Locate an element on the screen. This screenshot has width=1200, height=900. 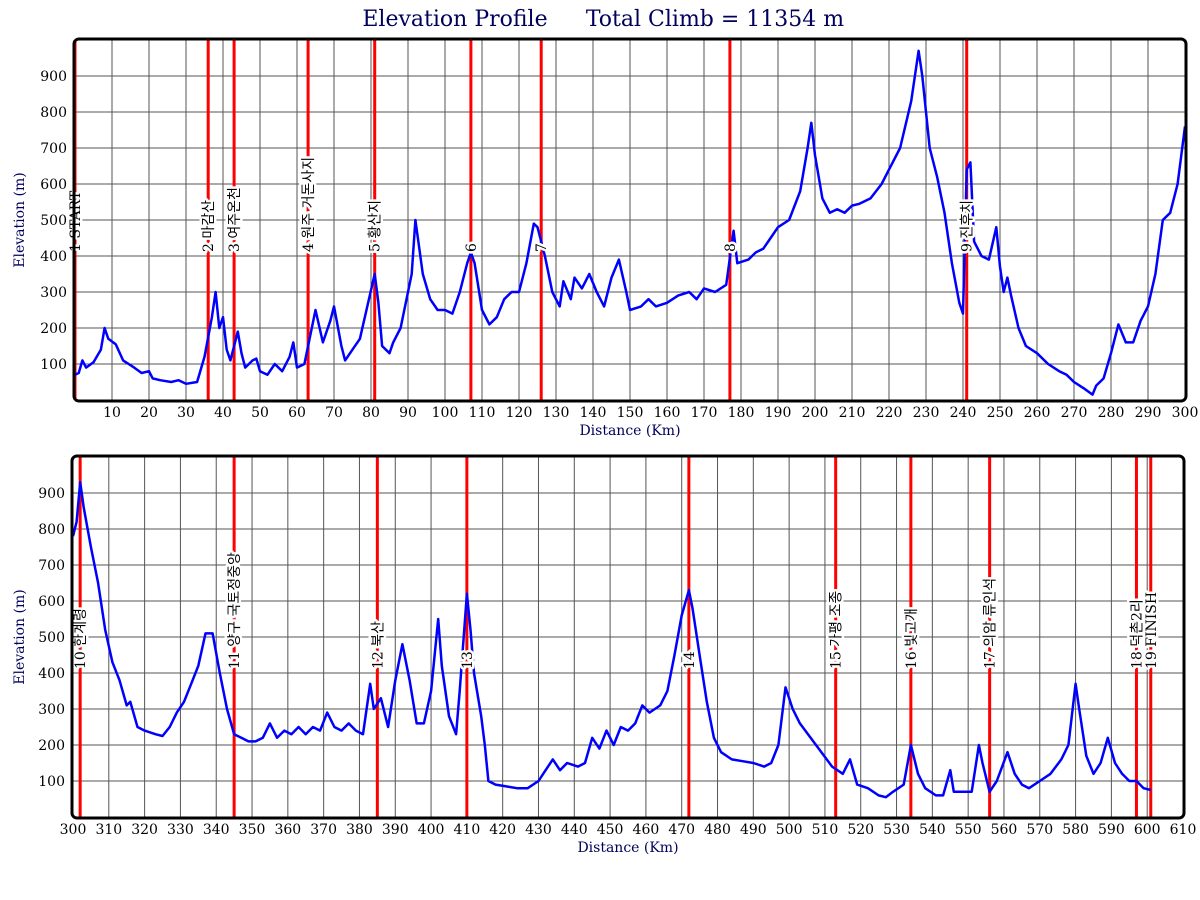
x-tick-label: 460 is located at coordinates (646, 830).